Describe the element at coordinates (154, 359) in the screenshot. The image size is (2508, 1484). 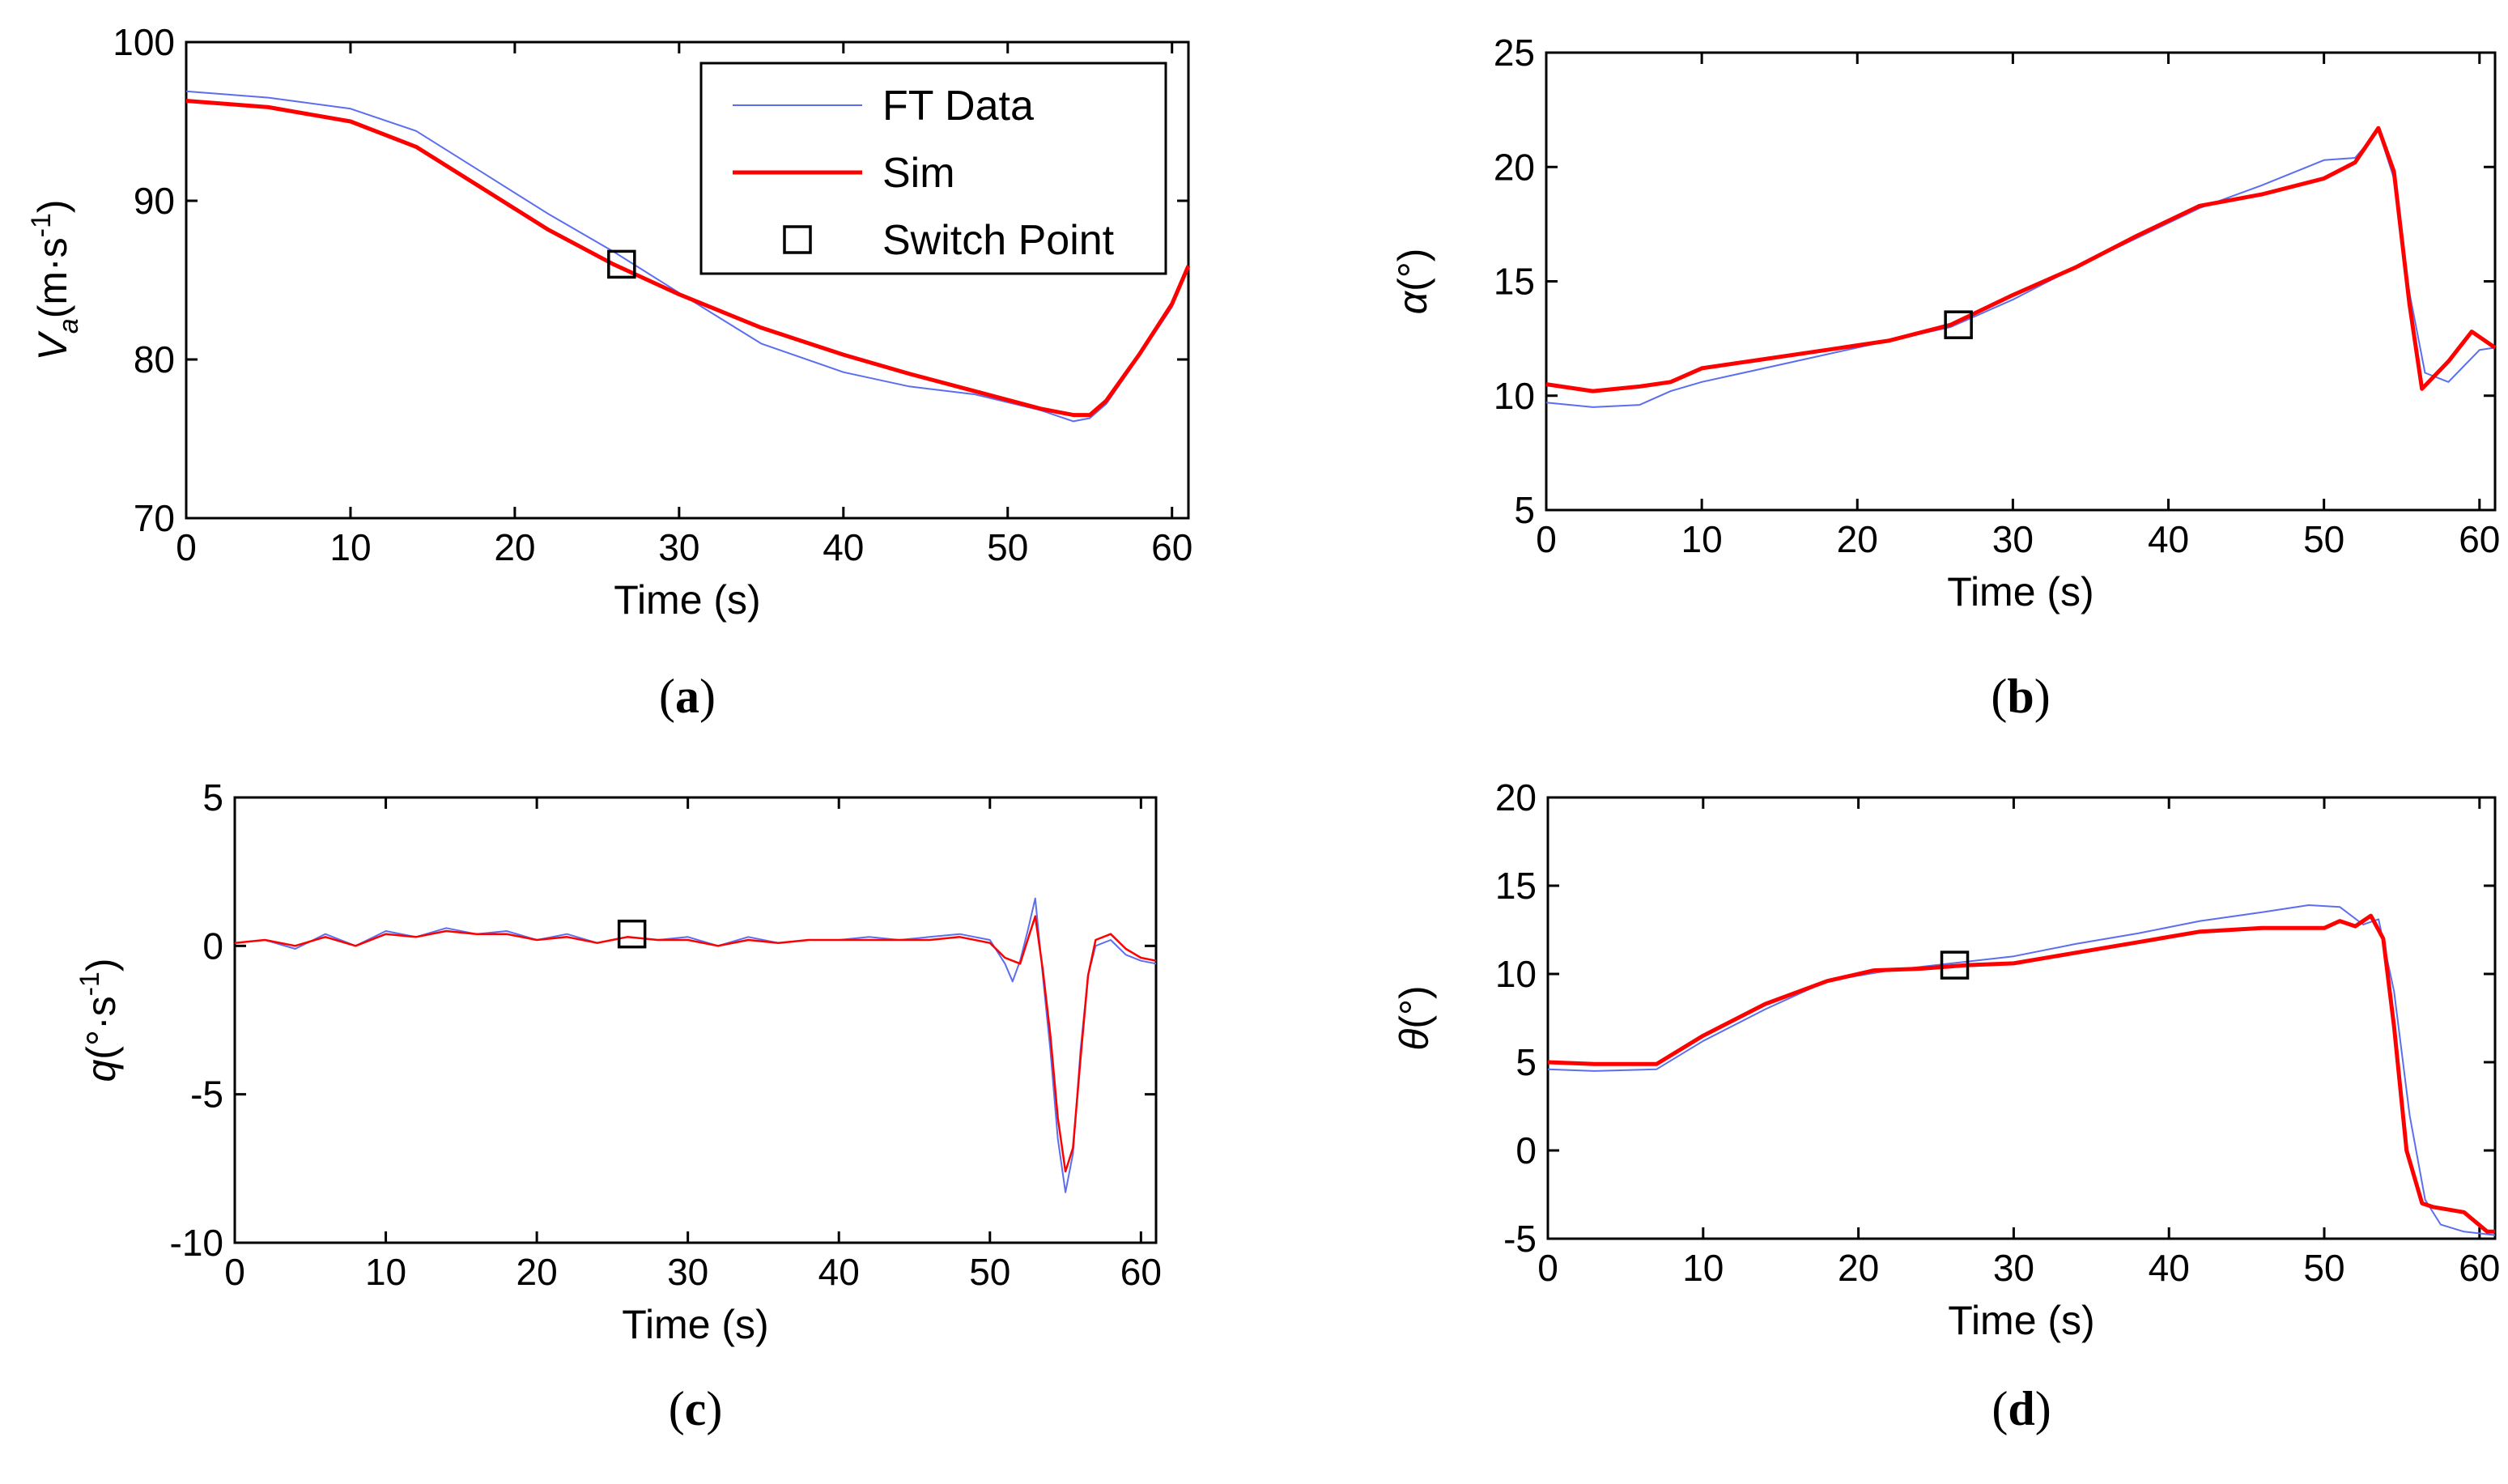
I see `y-tick-label: 80` at that location.